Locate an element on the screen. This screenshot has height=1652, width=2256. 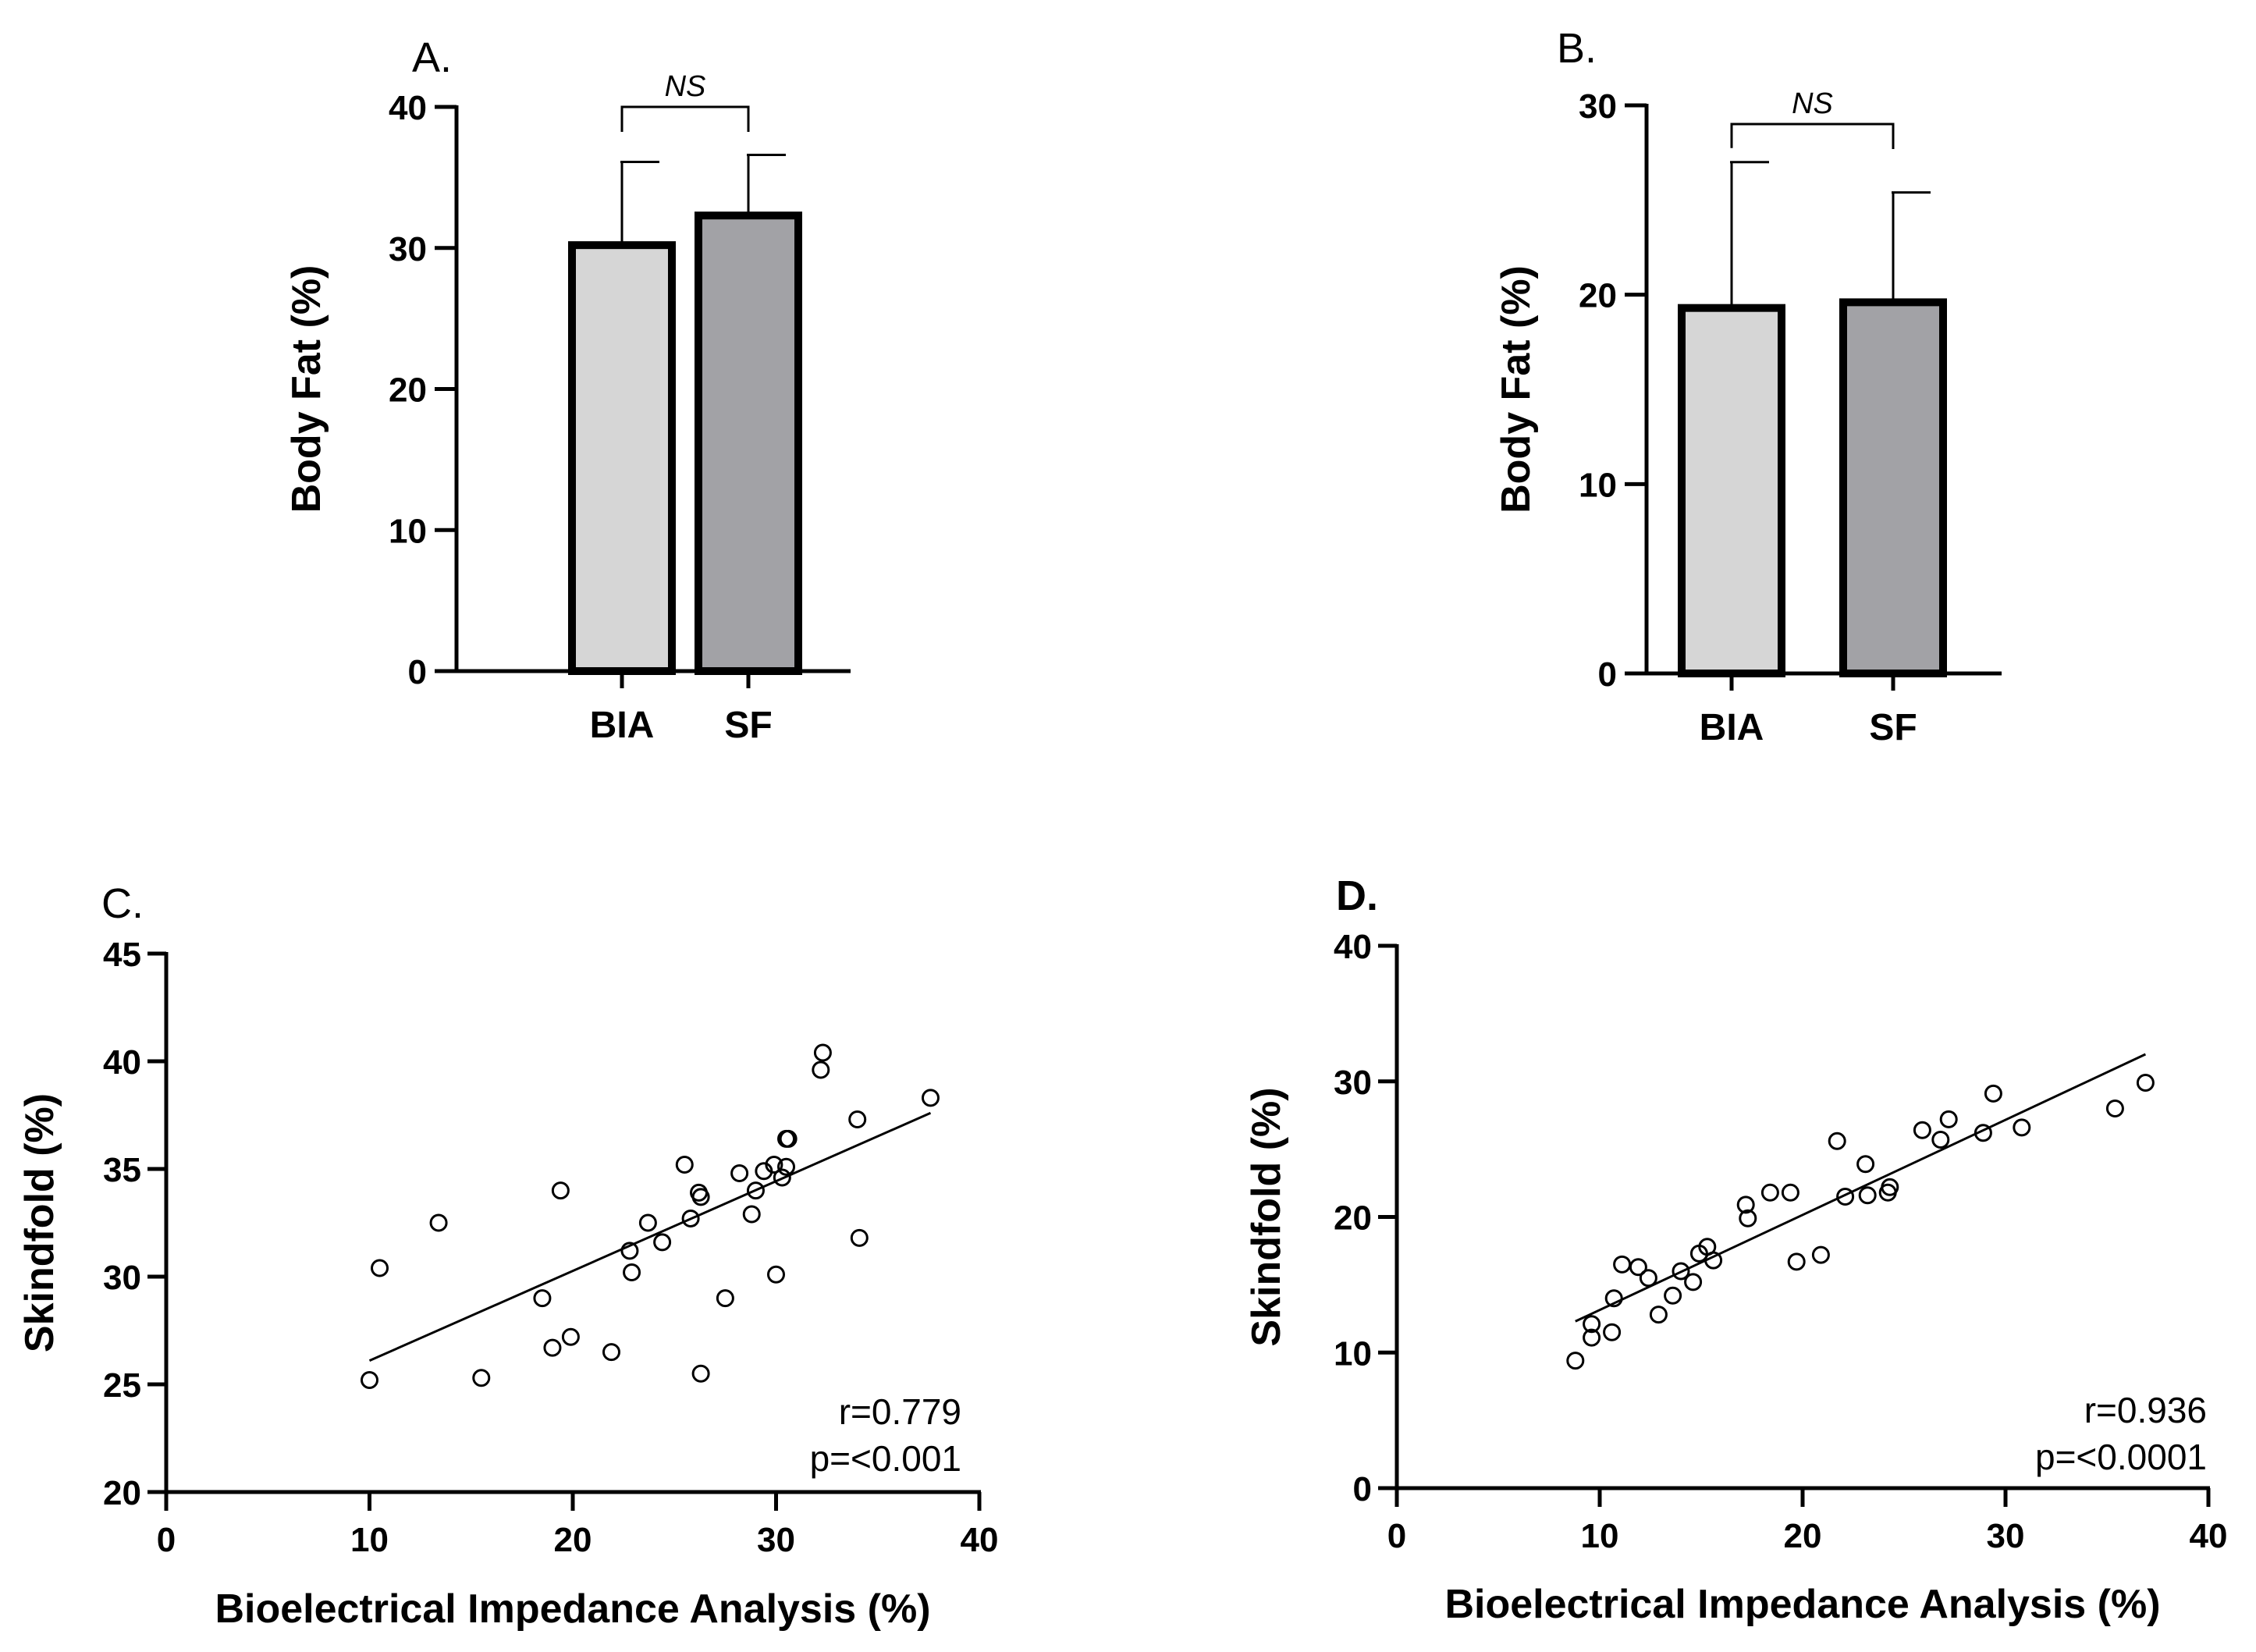
correlation-r-label: r=0.936 is located at coordinates (2145, 1410).